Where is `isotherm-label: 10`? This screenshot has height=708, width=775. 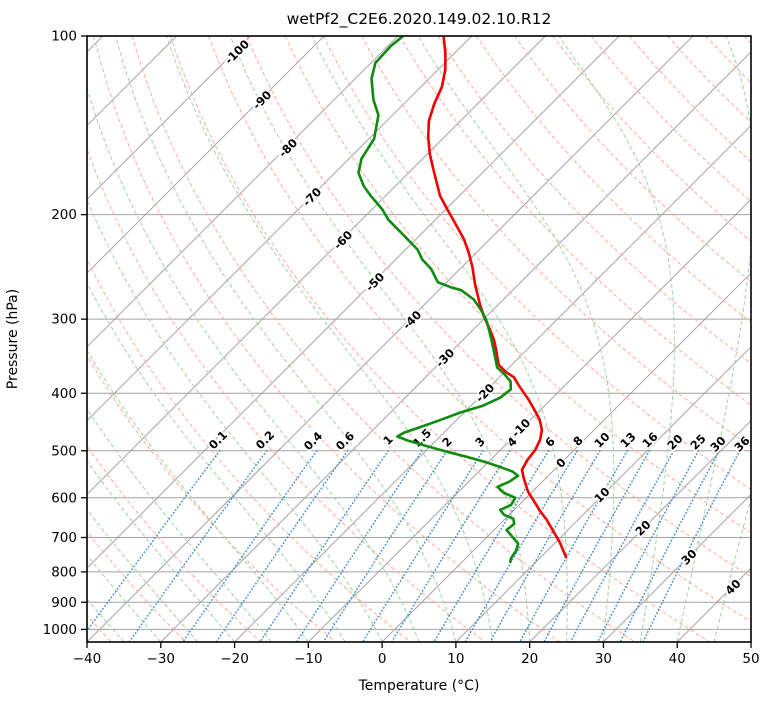 isotherm-label: 10 is located at coordinates (601, 494).